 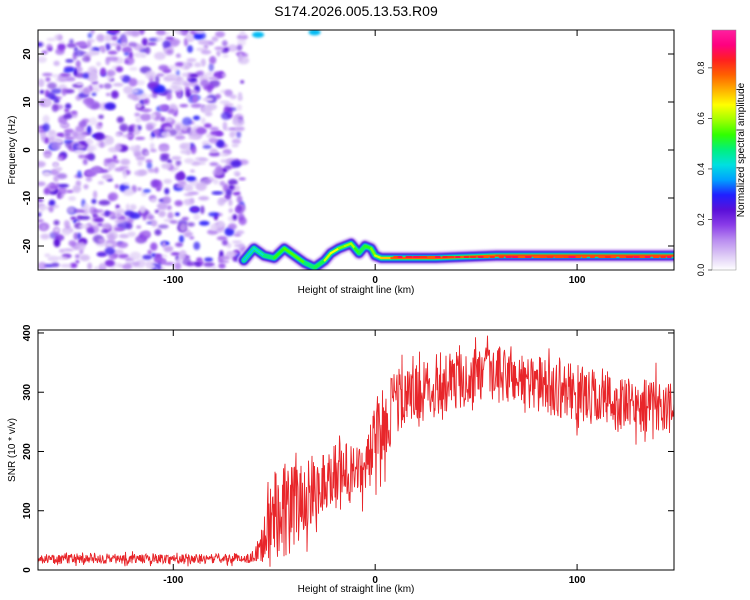 What do you see at coordinates (27, 391) in the screenshot?
I see `snr-ytick-label: 300` at bounding box center [27, 391].